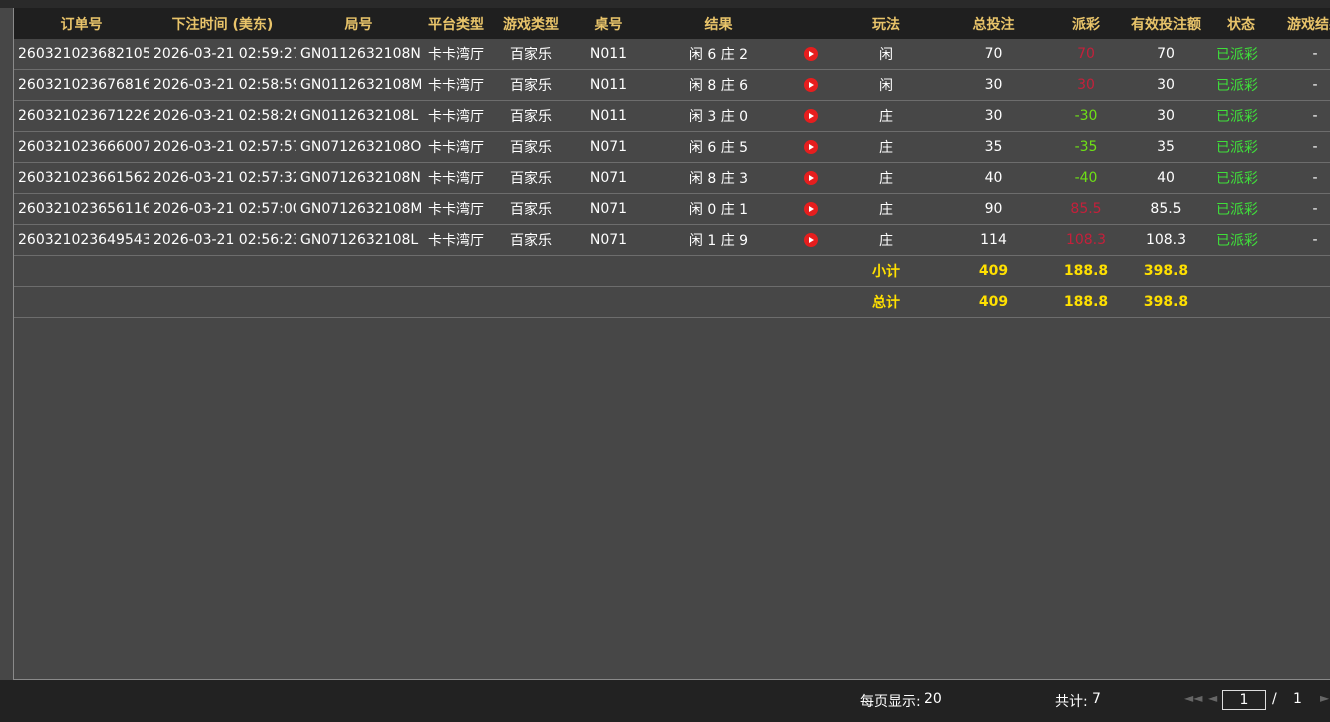  I want to click on summary-label: 总计, so click(886, 302).